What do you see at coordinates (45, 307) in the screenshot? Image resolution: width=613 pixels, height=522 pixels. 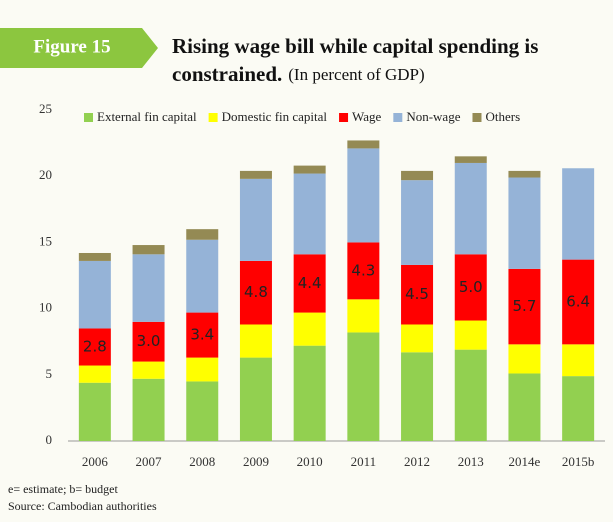 I see `y-tick-label: 10` at bounding box center [45, 307].